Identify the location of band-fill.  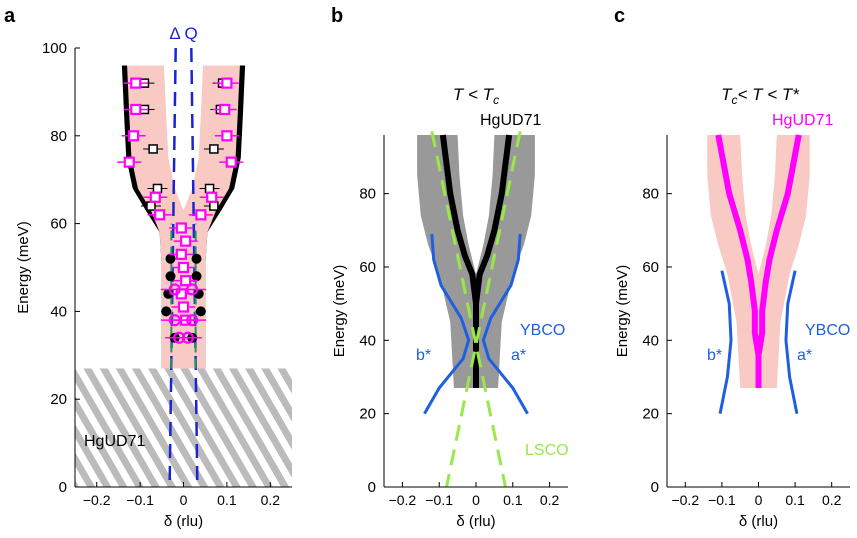
(183, 217).